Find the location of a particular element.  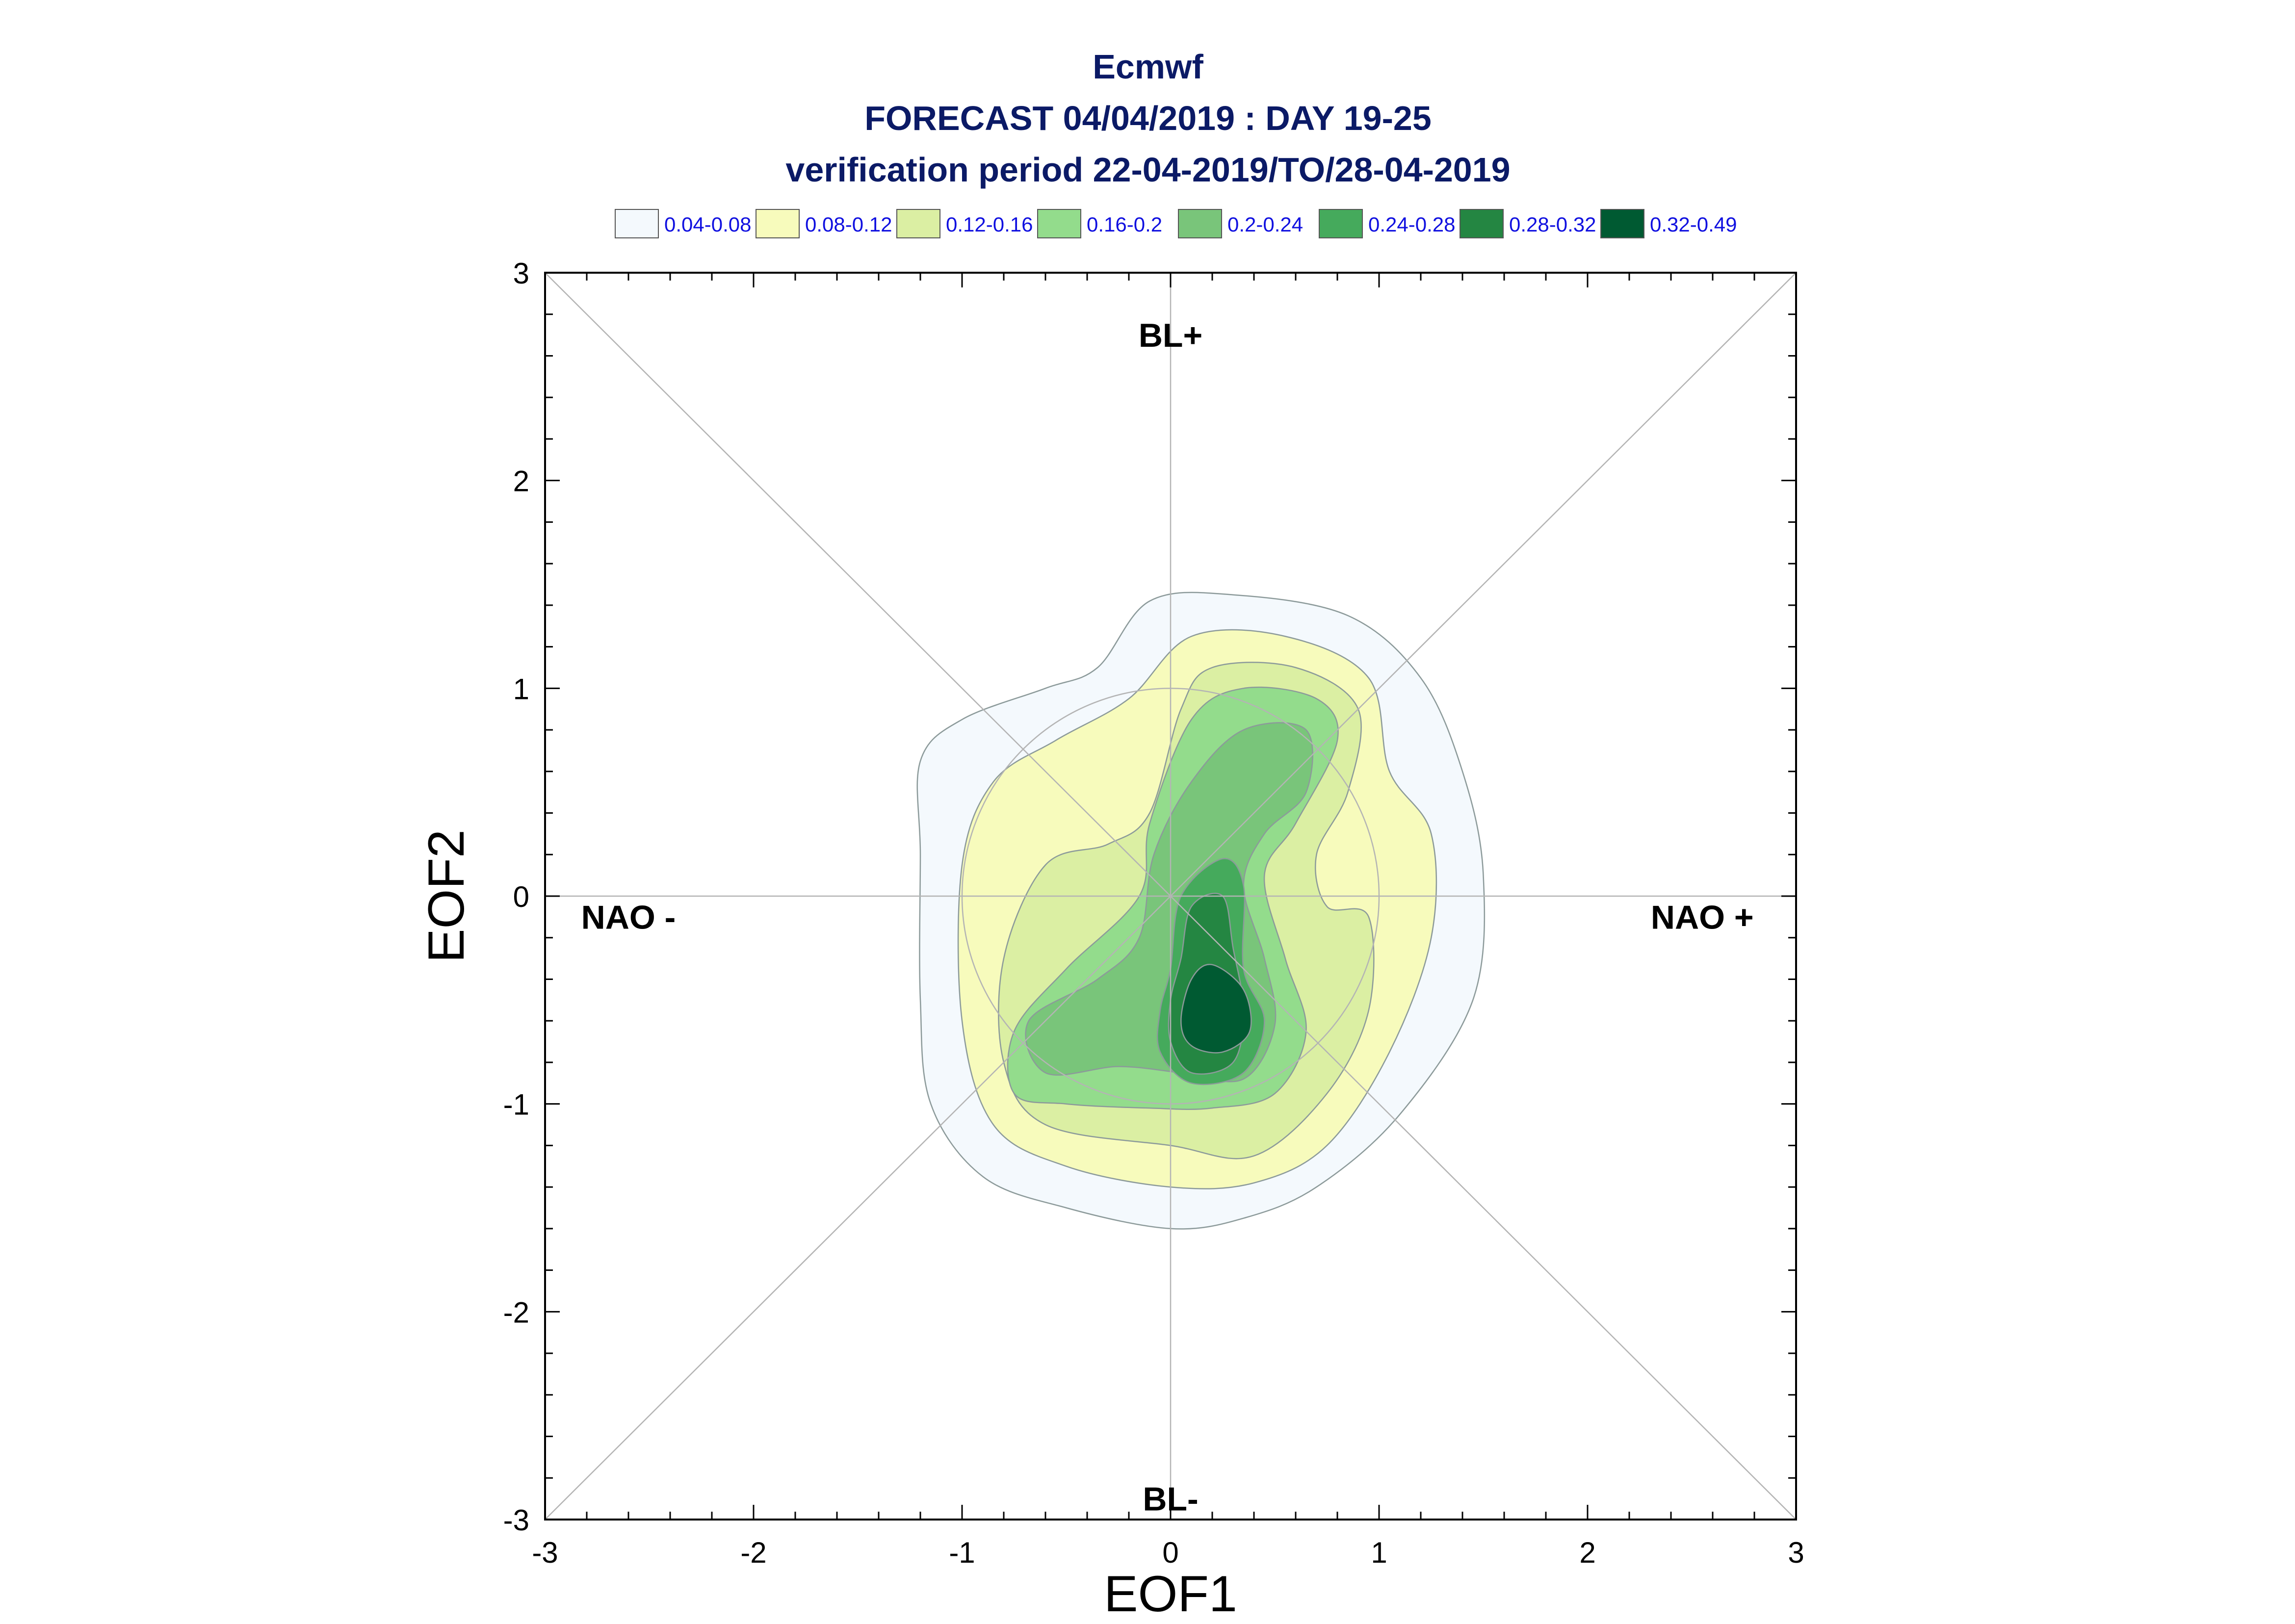

unit-circle is located at coordinates (1170, 896).